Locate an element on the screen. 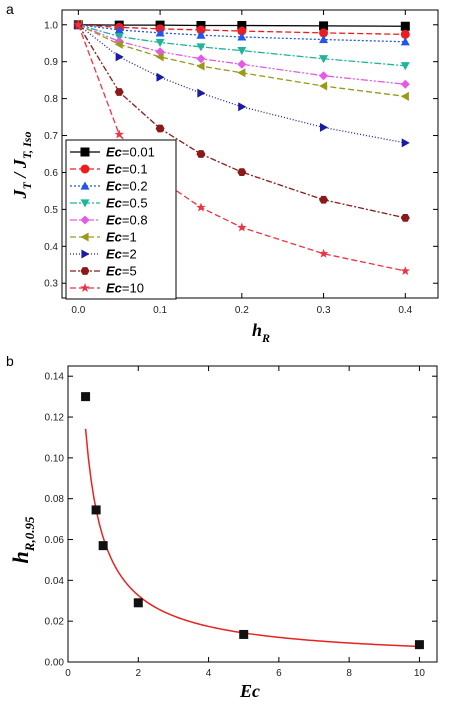 This screenshot has width=474, height=707. legend-label-0: Ec=0.01 is located at coordinates (130, 152).